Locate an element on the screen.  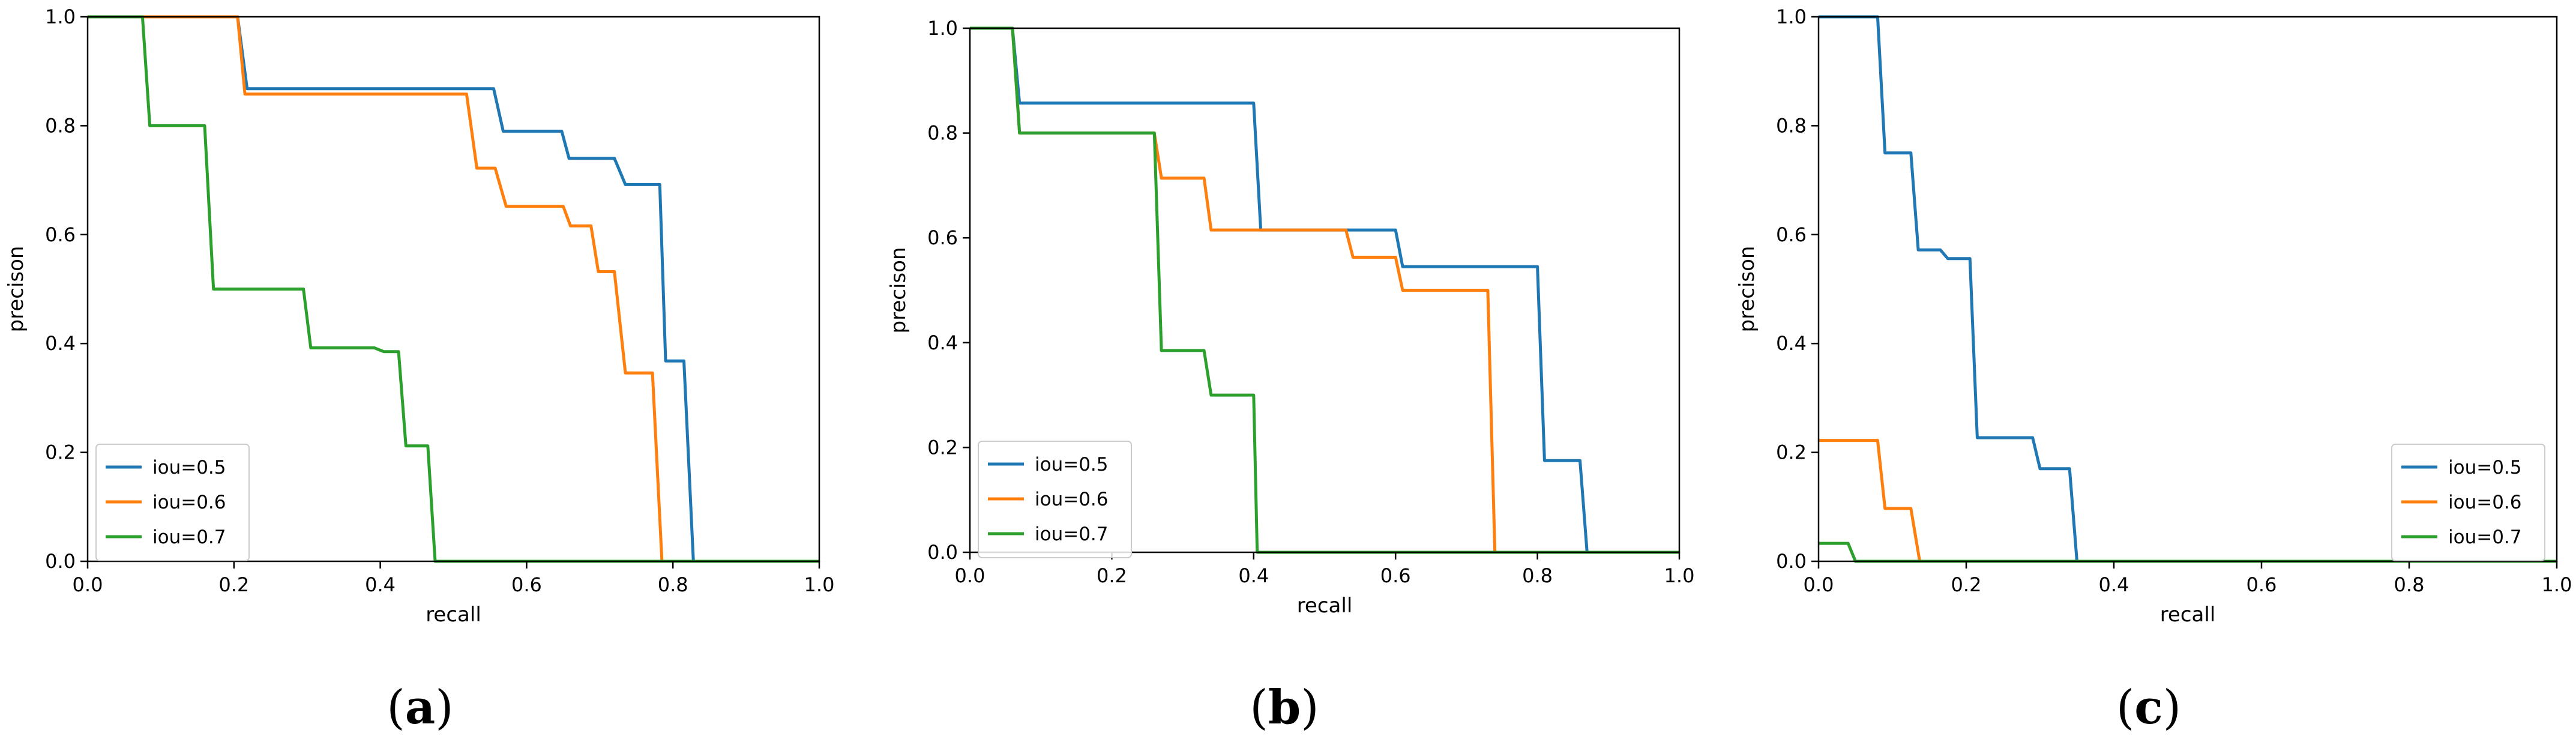
panel-label: (a) is located at coordinates (420, 707).